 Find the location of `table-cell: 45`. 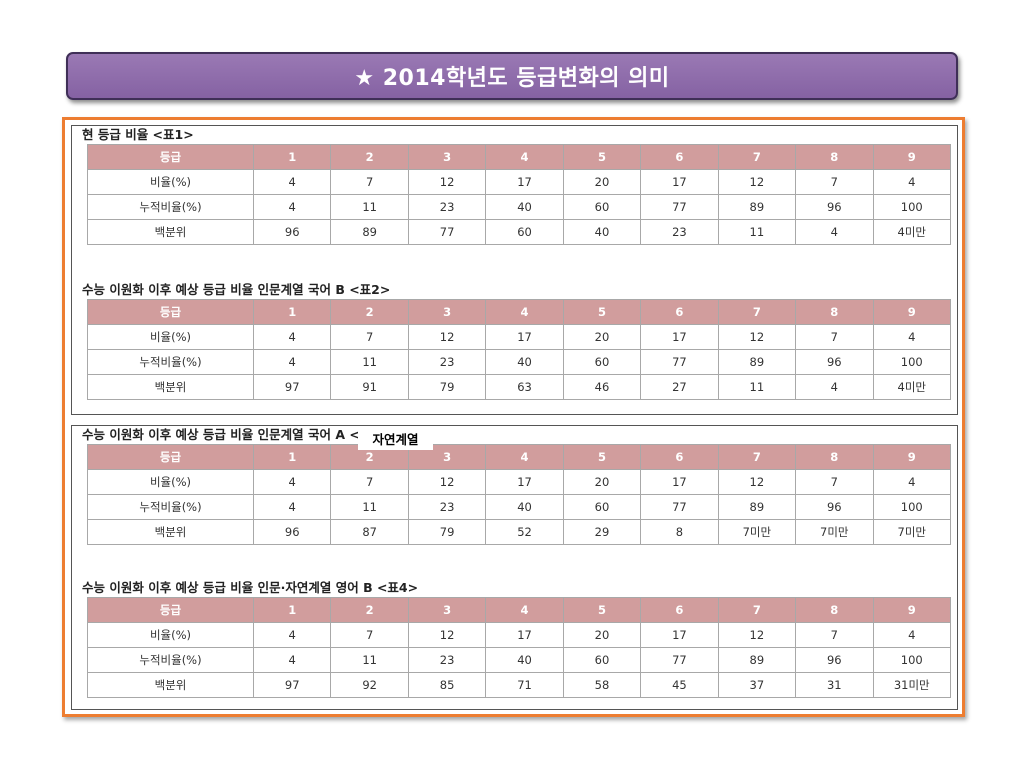

table-cell: 45 is located at coordinates (679, 685).